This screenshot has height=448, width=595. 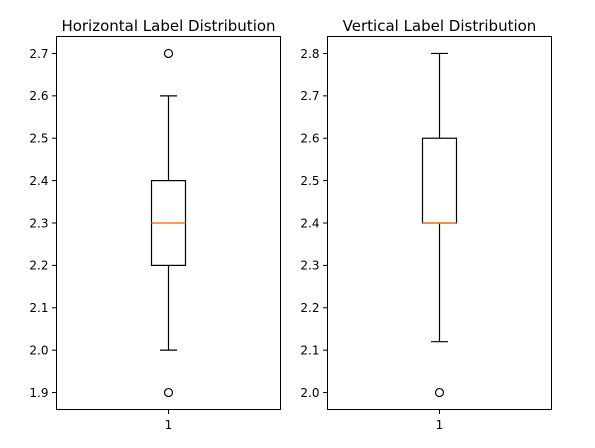 I want to click on x-axis-vertical: 1, so click(x=440, y=420).